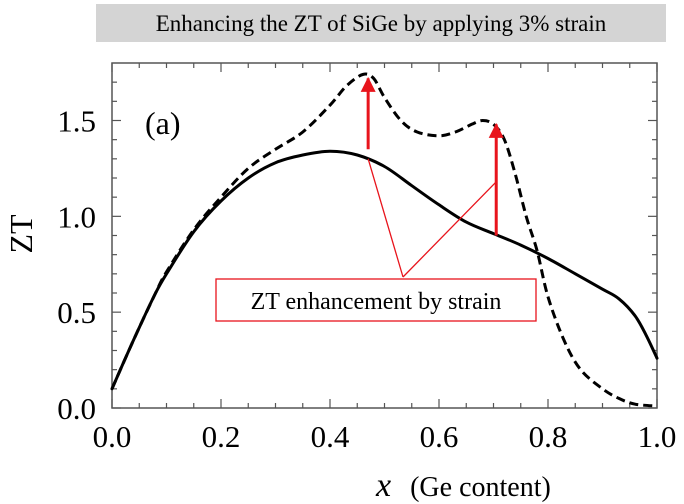 The image size is (684, 504). What do you see at coordinates (221, 436) in the screenshot?
I see `x-tick-label: 0.2` at bounding box center [221, 436].